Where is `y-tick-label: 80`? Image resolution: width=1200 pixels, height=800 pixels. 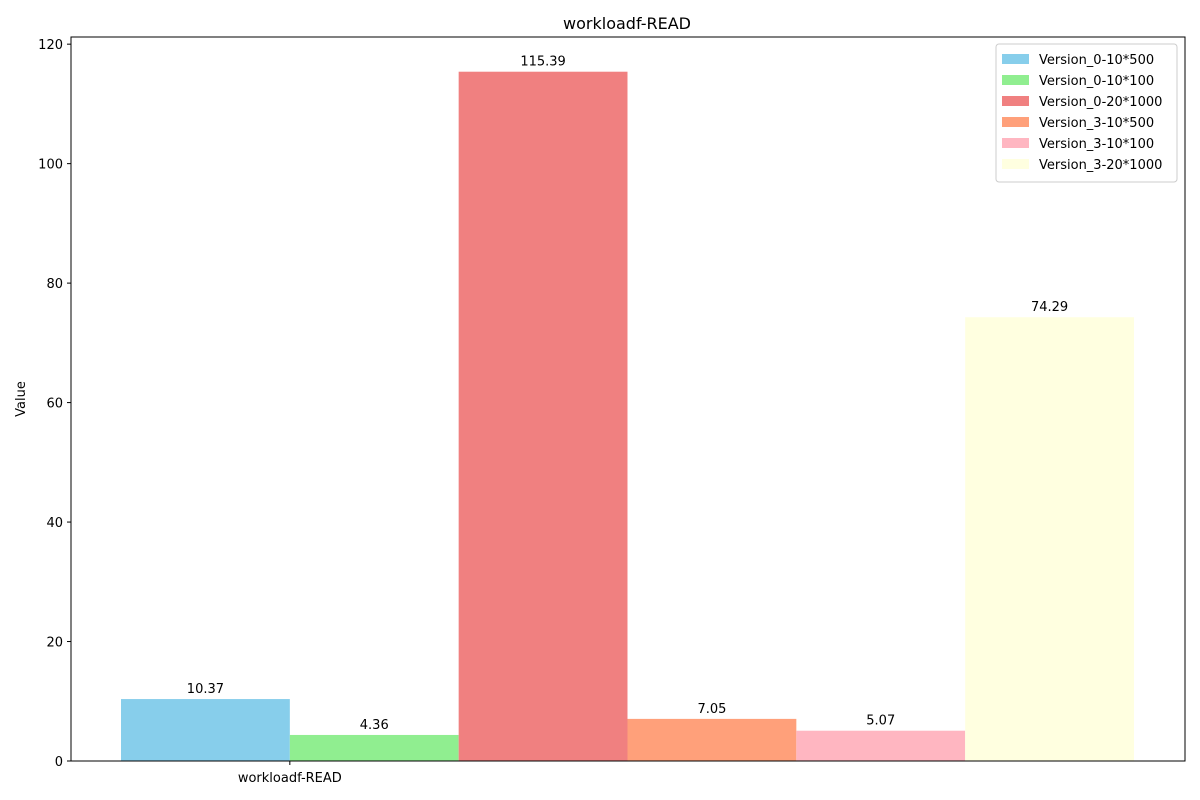 y-tick-label: 80 is located at coordinates (54, 284).